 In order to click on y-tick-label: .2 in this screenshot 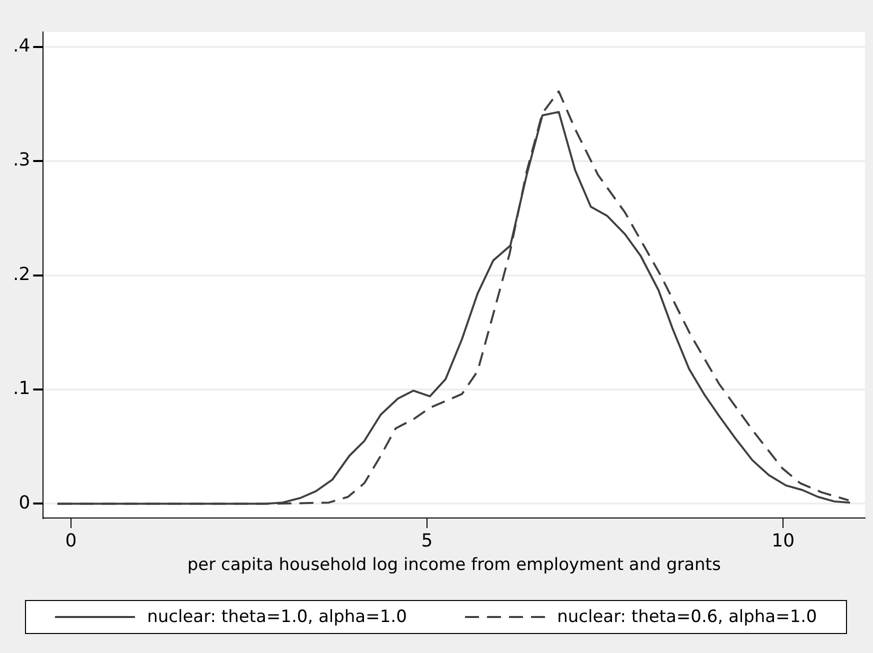, I will do `click(21, 274)`.